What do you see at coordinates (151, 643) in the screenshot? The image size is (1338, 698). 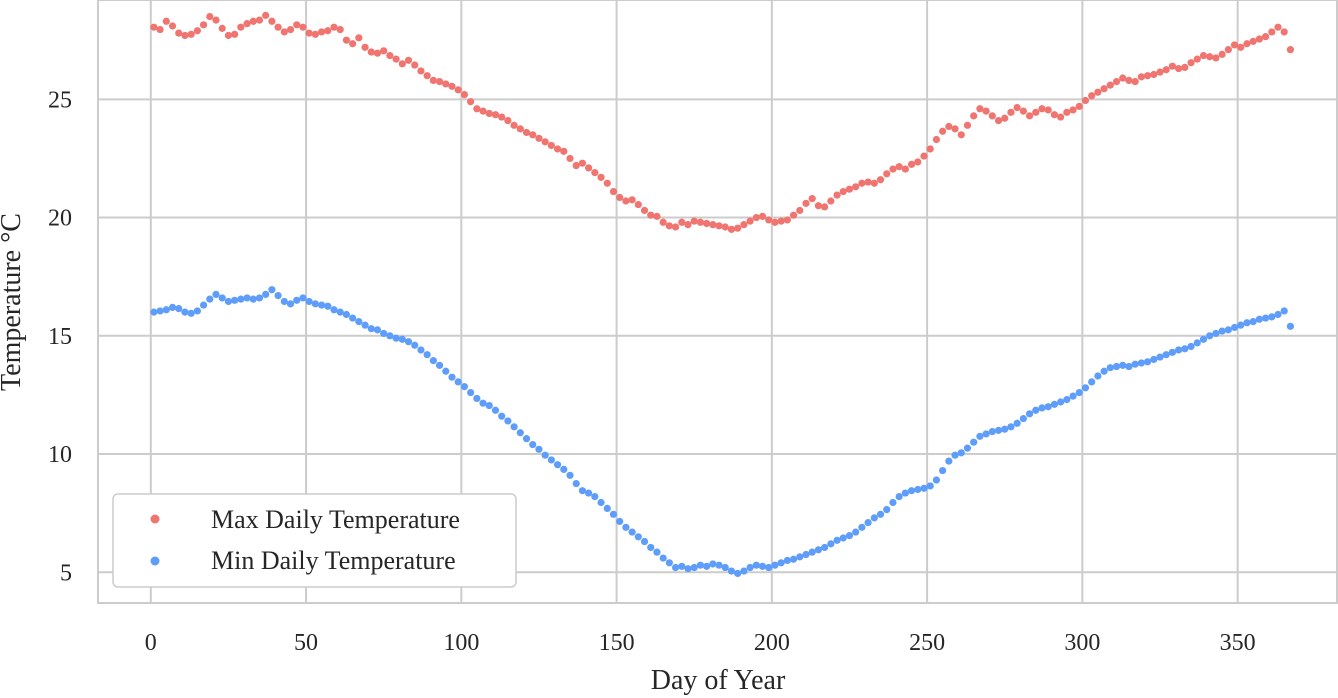 I see `x-tick-label: 0` at bounding box center [151, 643].